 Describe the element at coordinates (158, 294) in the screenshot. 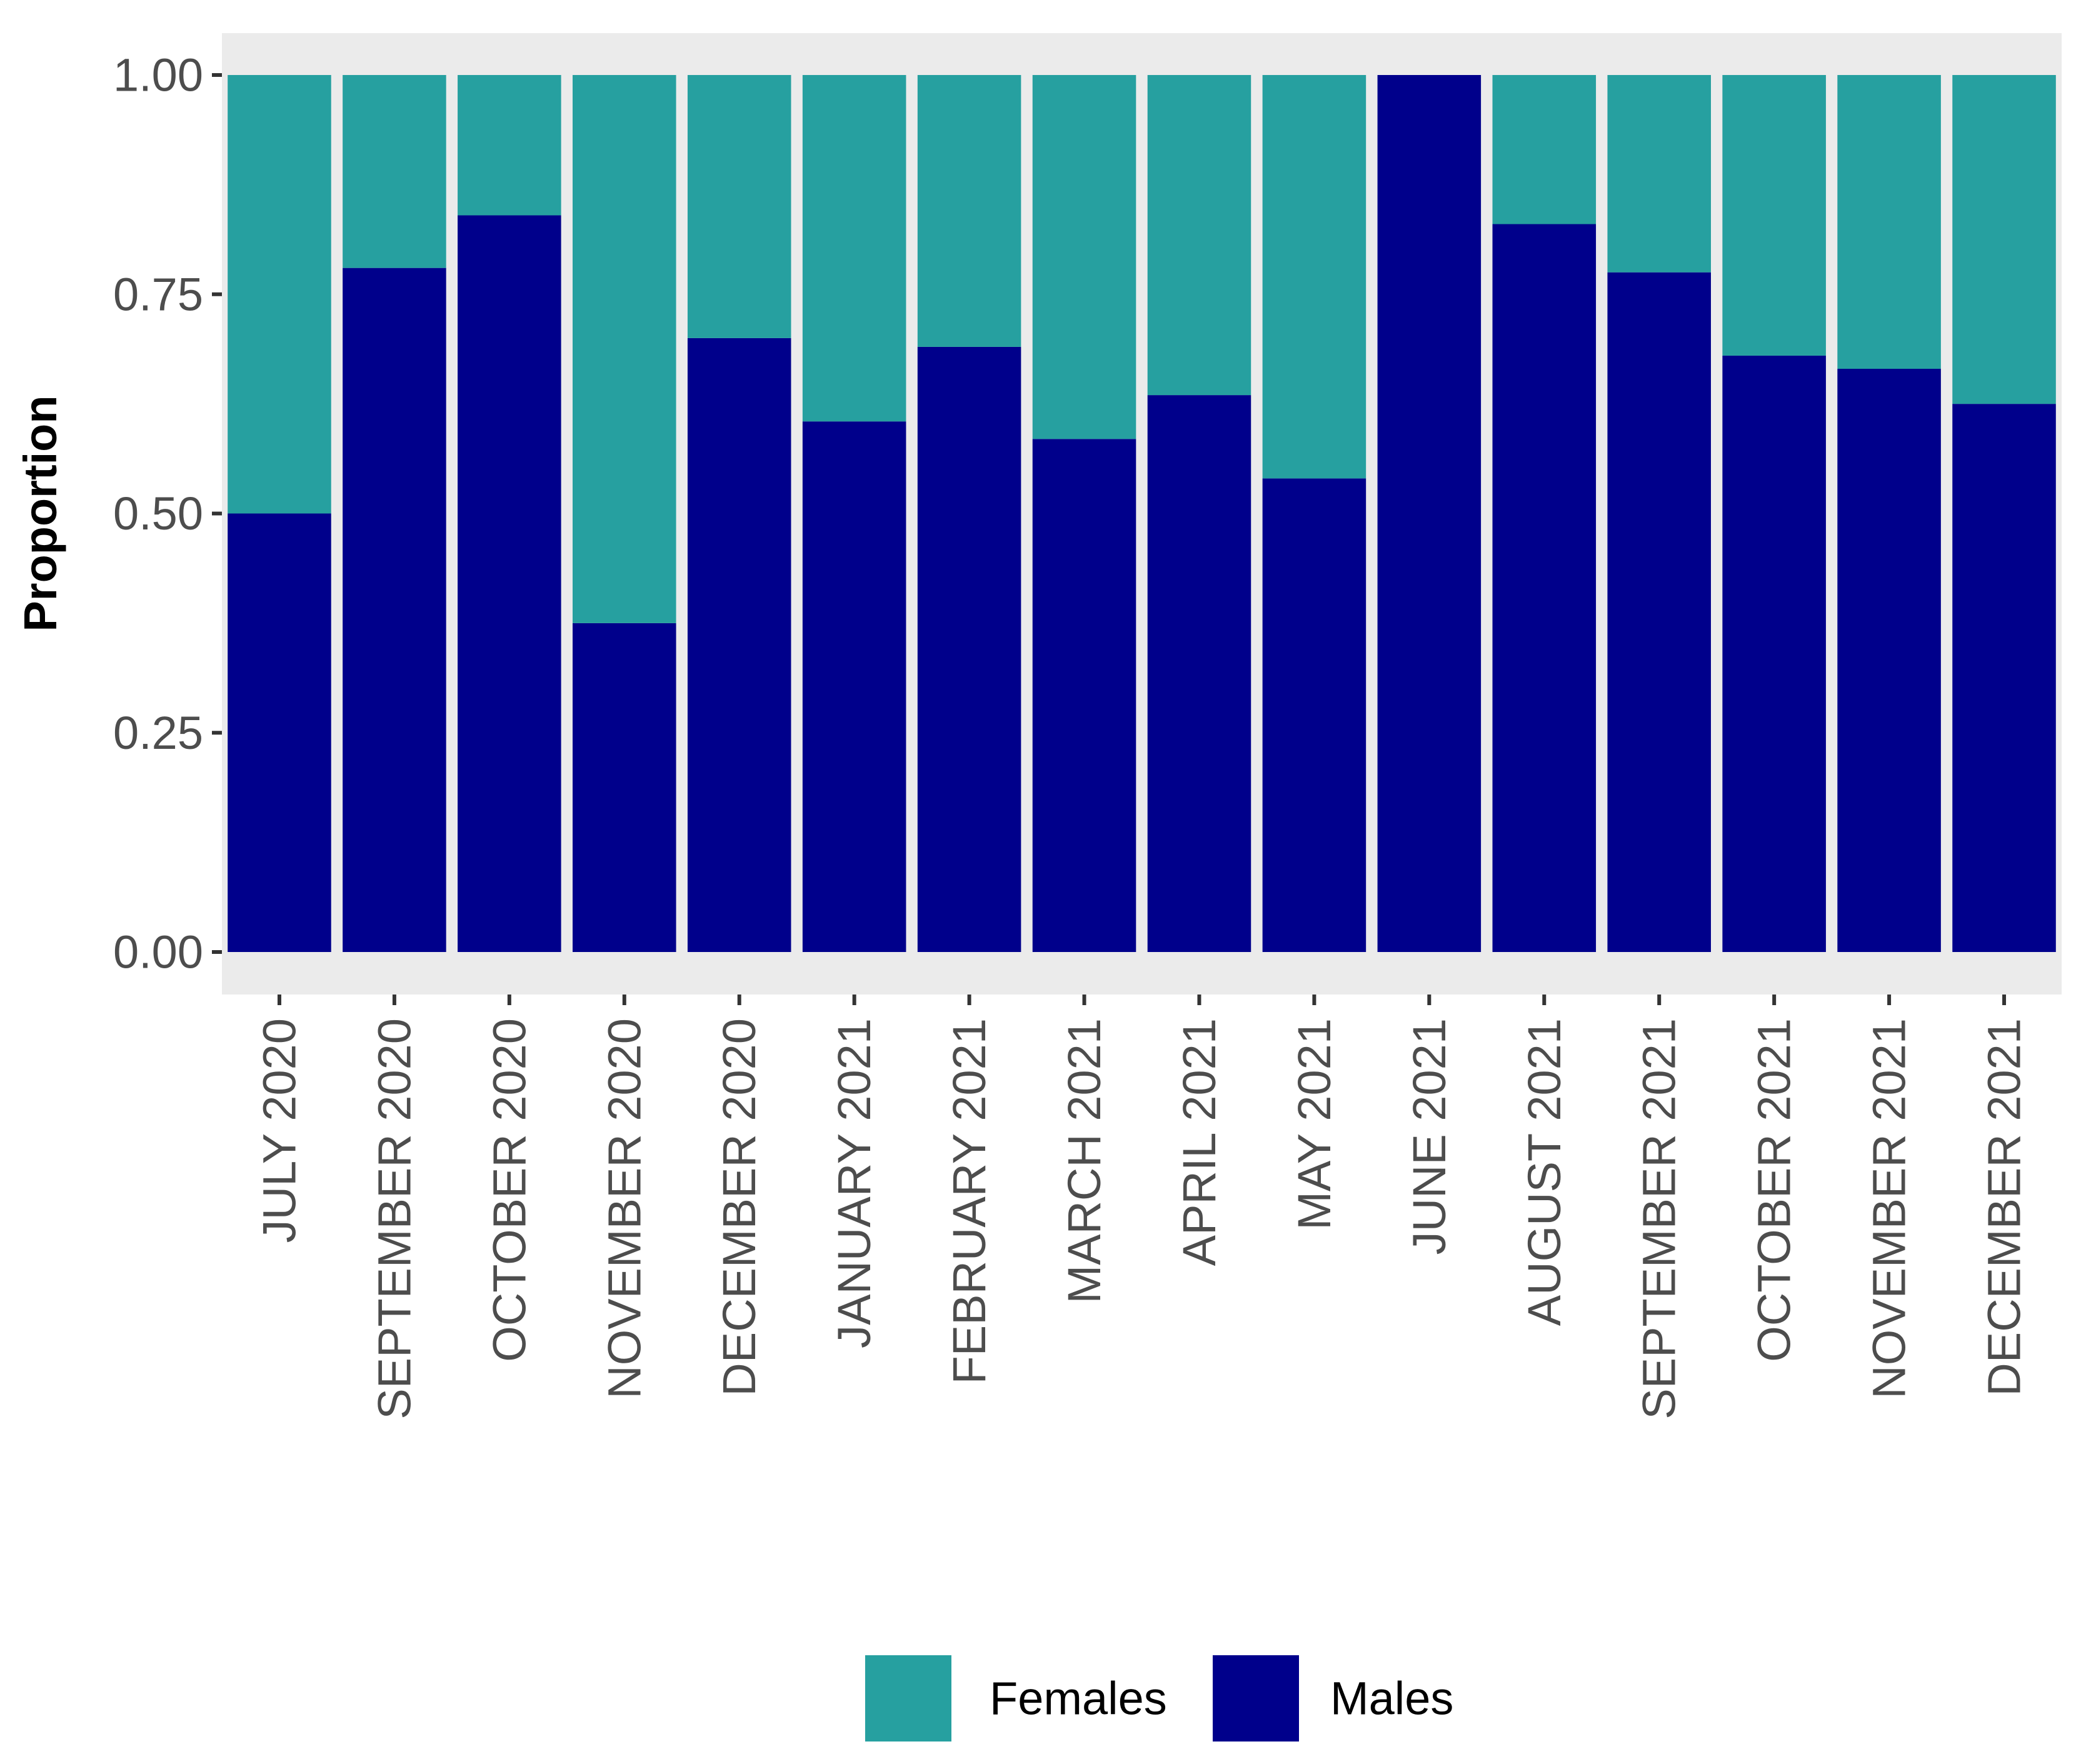

I see `y-tick-label: 0.75` at that location.